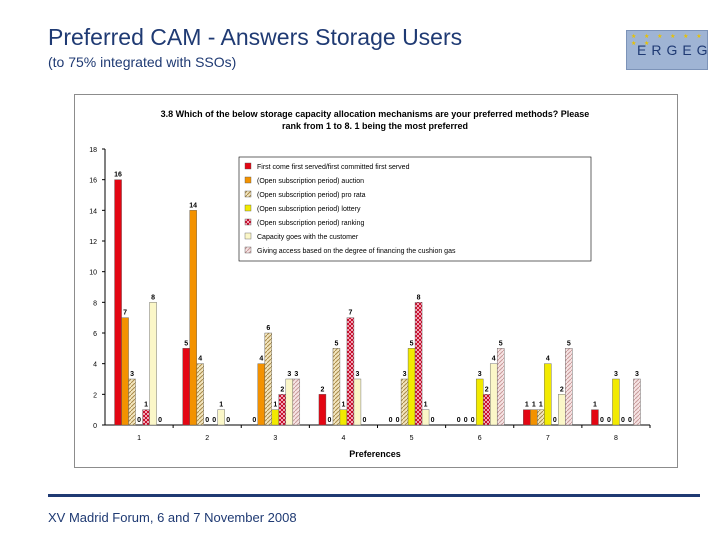 Image resolution: width=720 pixels, height=540 pixels. What do you see at coordinates (95, 365) in the screenshot?
I see `y-tick-label: 4` at bounding box center [95, 365].